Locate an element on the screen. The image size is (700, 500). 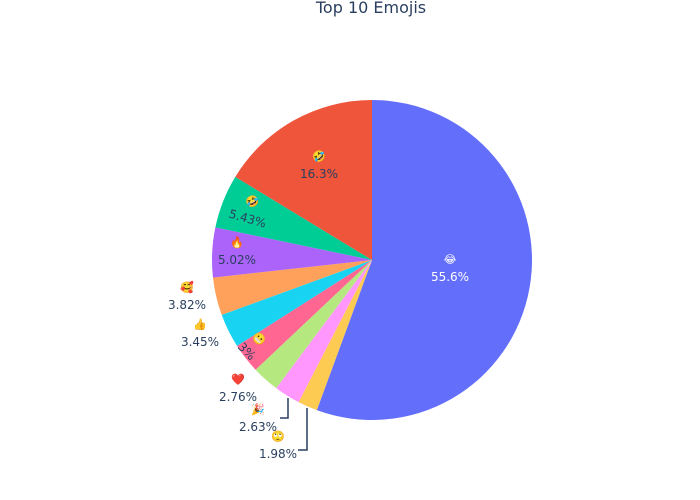
slice-emoji: 🔥 is located at coordinates (237, 242).